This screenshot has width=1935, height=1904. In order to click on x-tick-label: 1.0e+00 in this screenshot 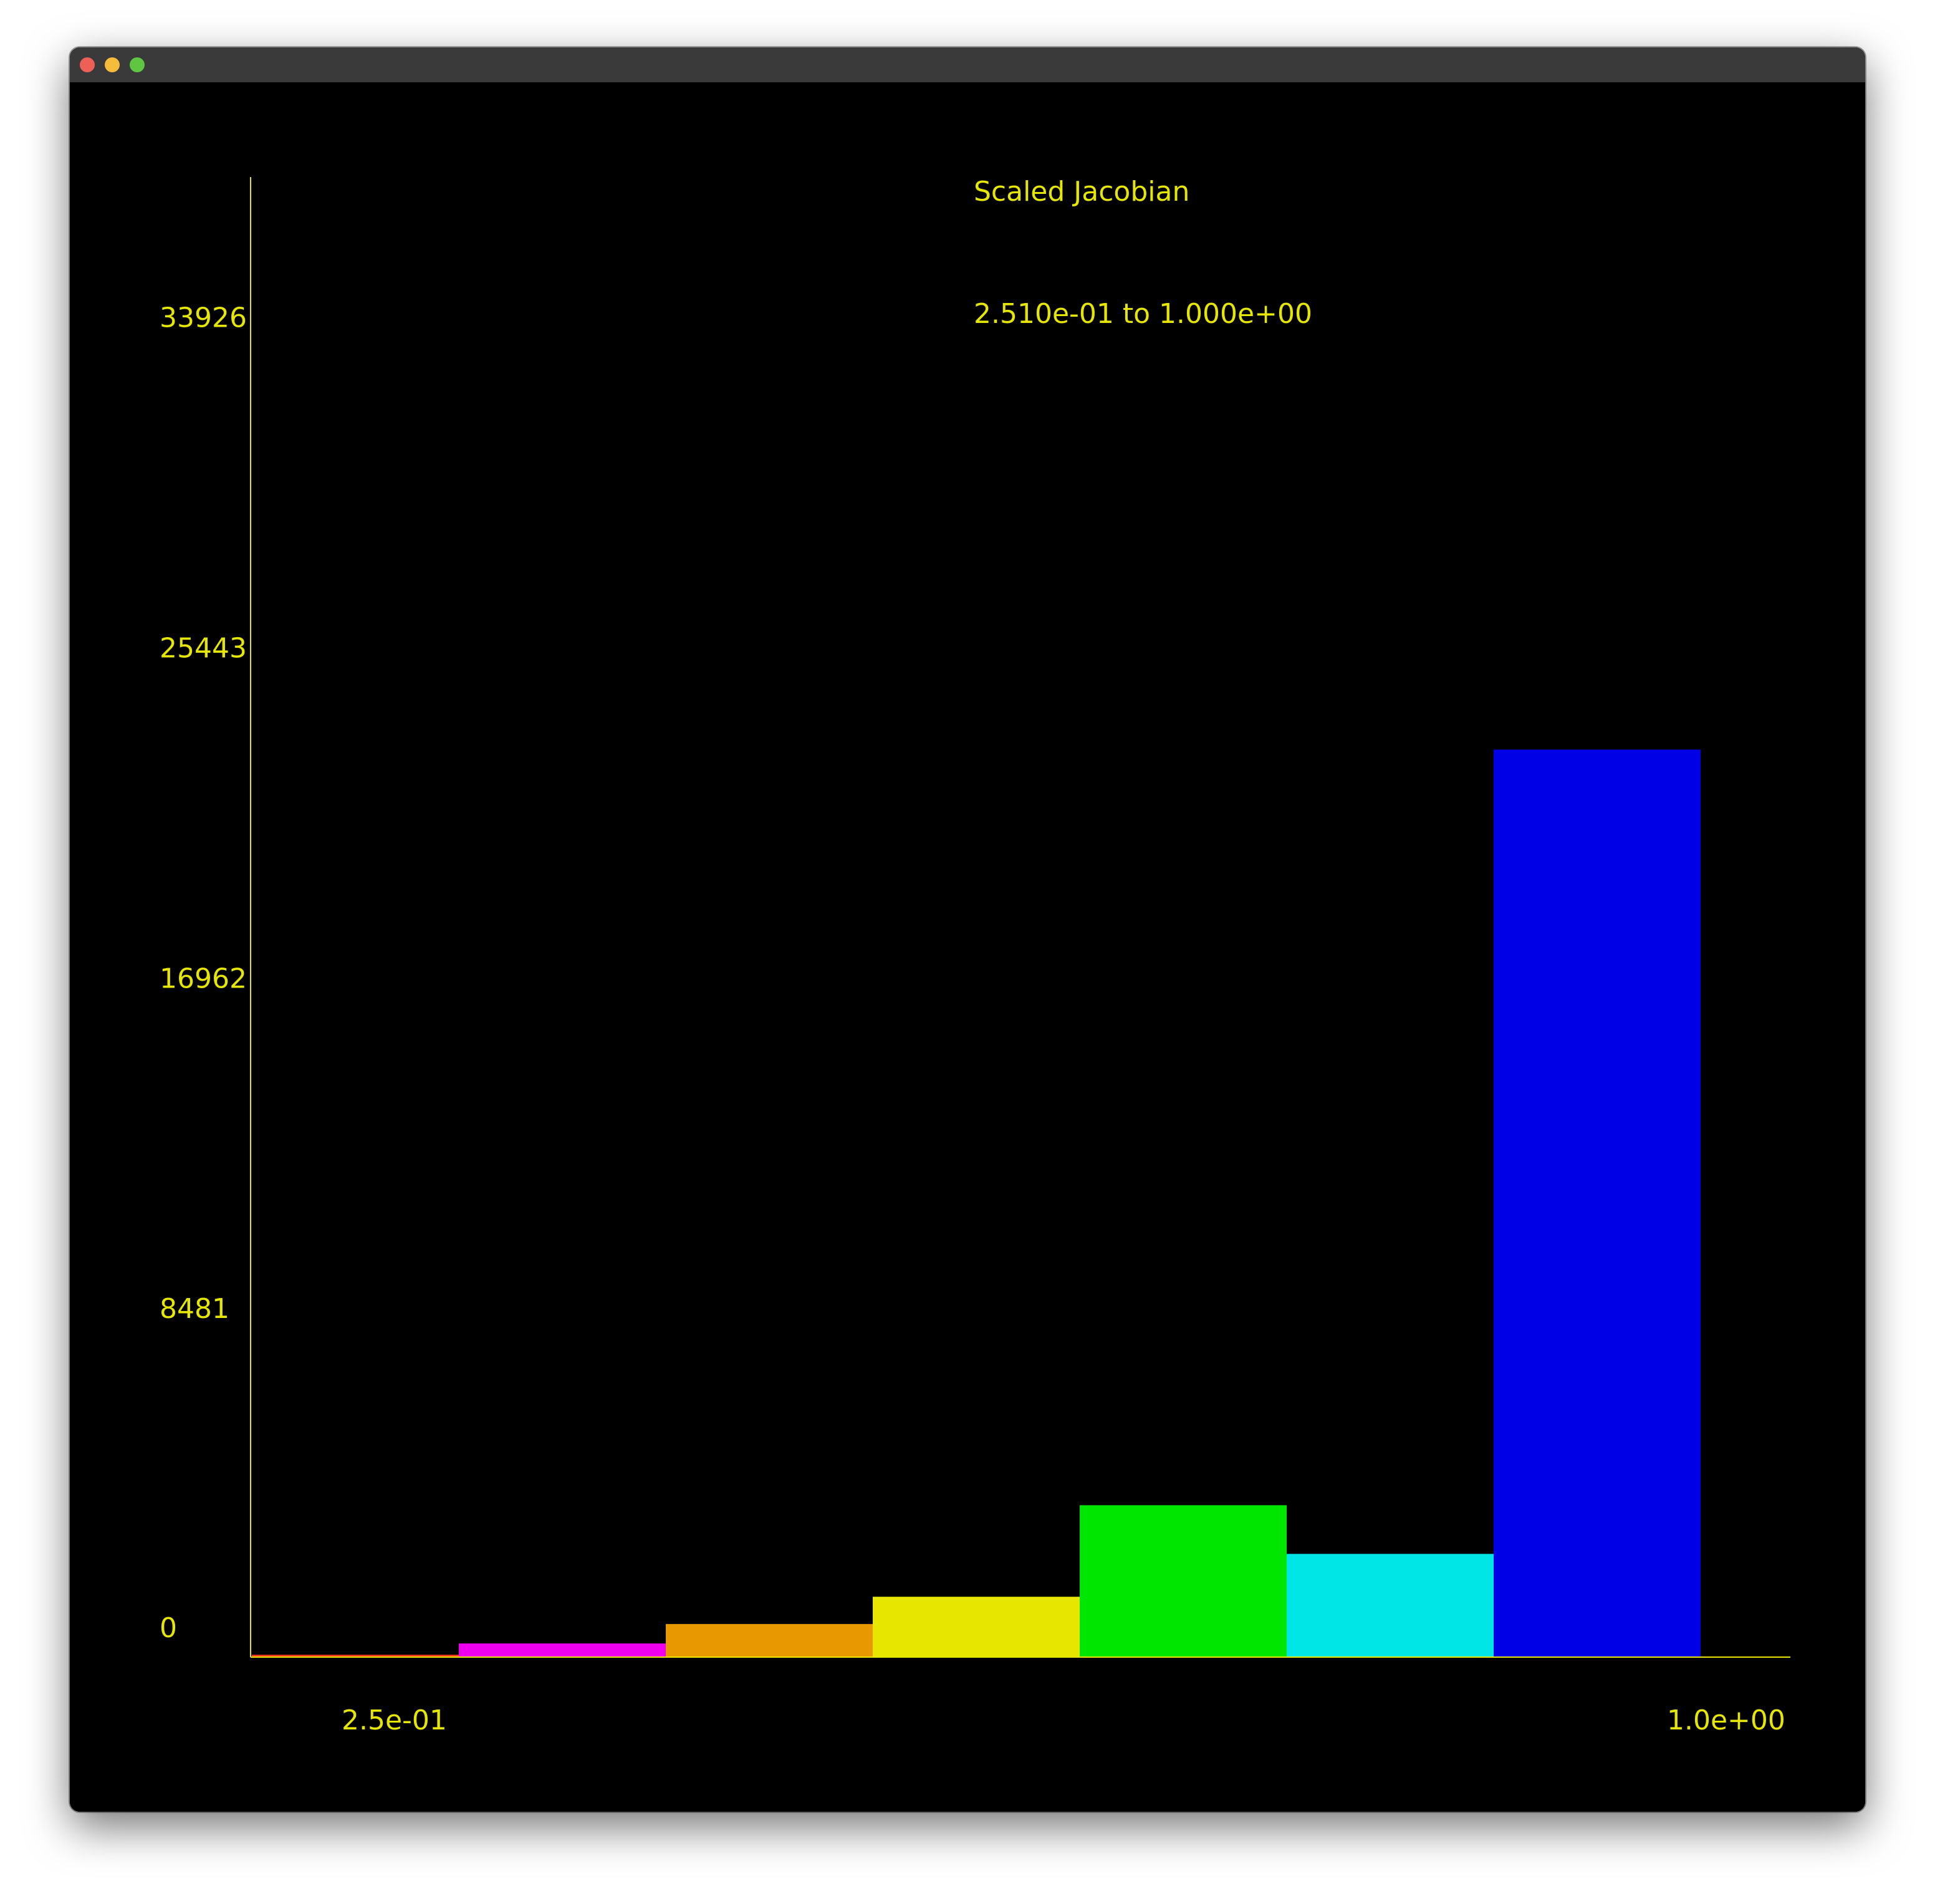, I will do `click(1726, 1720)`.